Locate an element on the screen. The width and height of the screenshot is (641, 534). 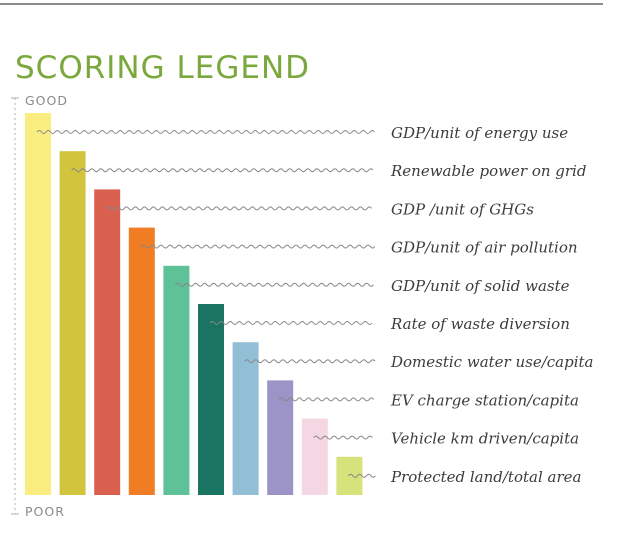
connector-gdp-unit-of-ghgs is located at coordinates (239, 208).